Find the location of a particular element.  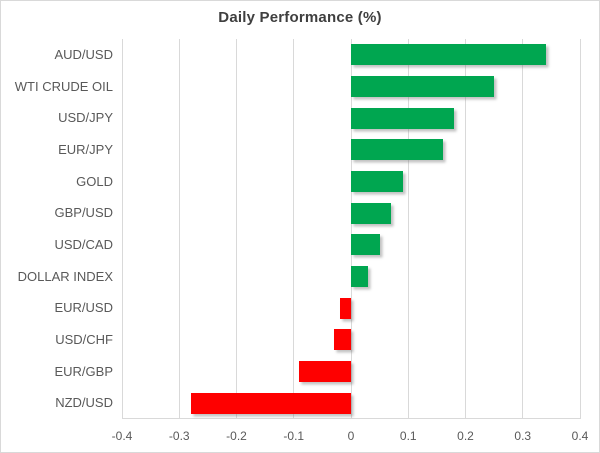

category-label: NZD/USD is located at coordinates (84, 403).